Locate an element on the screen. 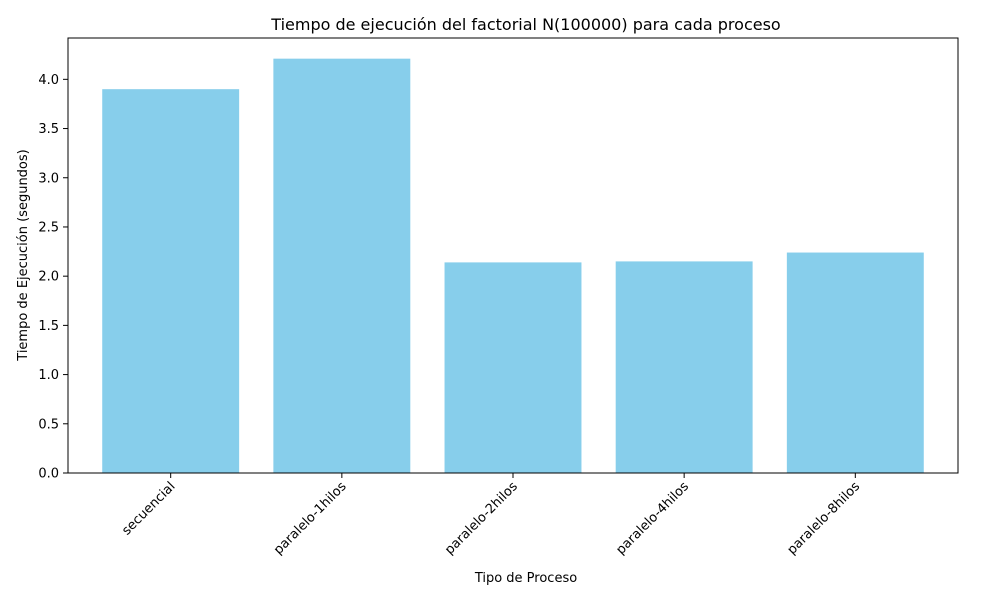 The width and height of the screenshot is (1000, 600). y-tick-label: 1.5 is located at coordinates (48, 326).